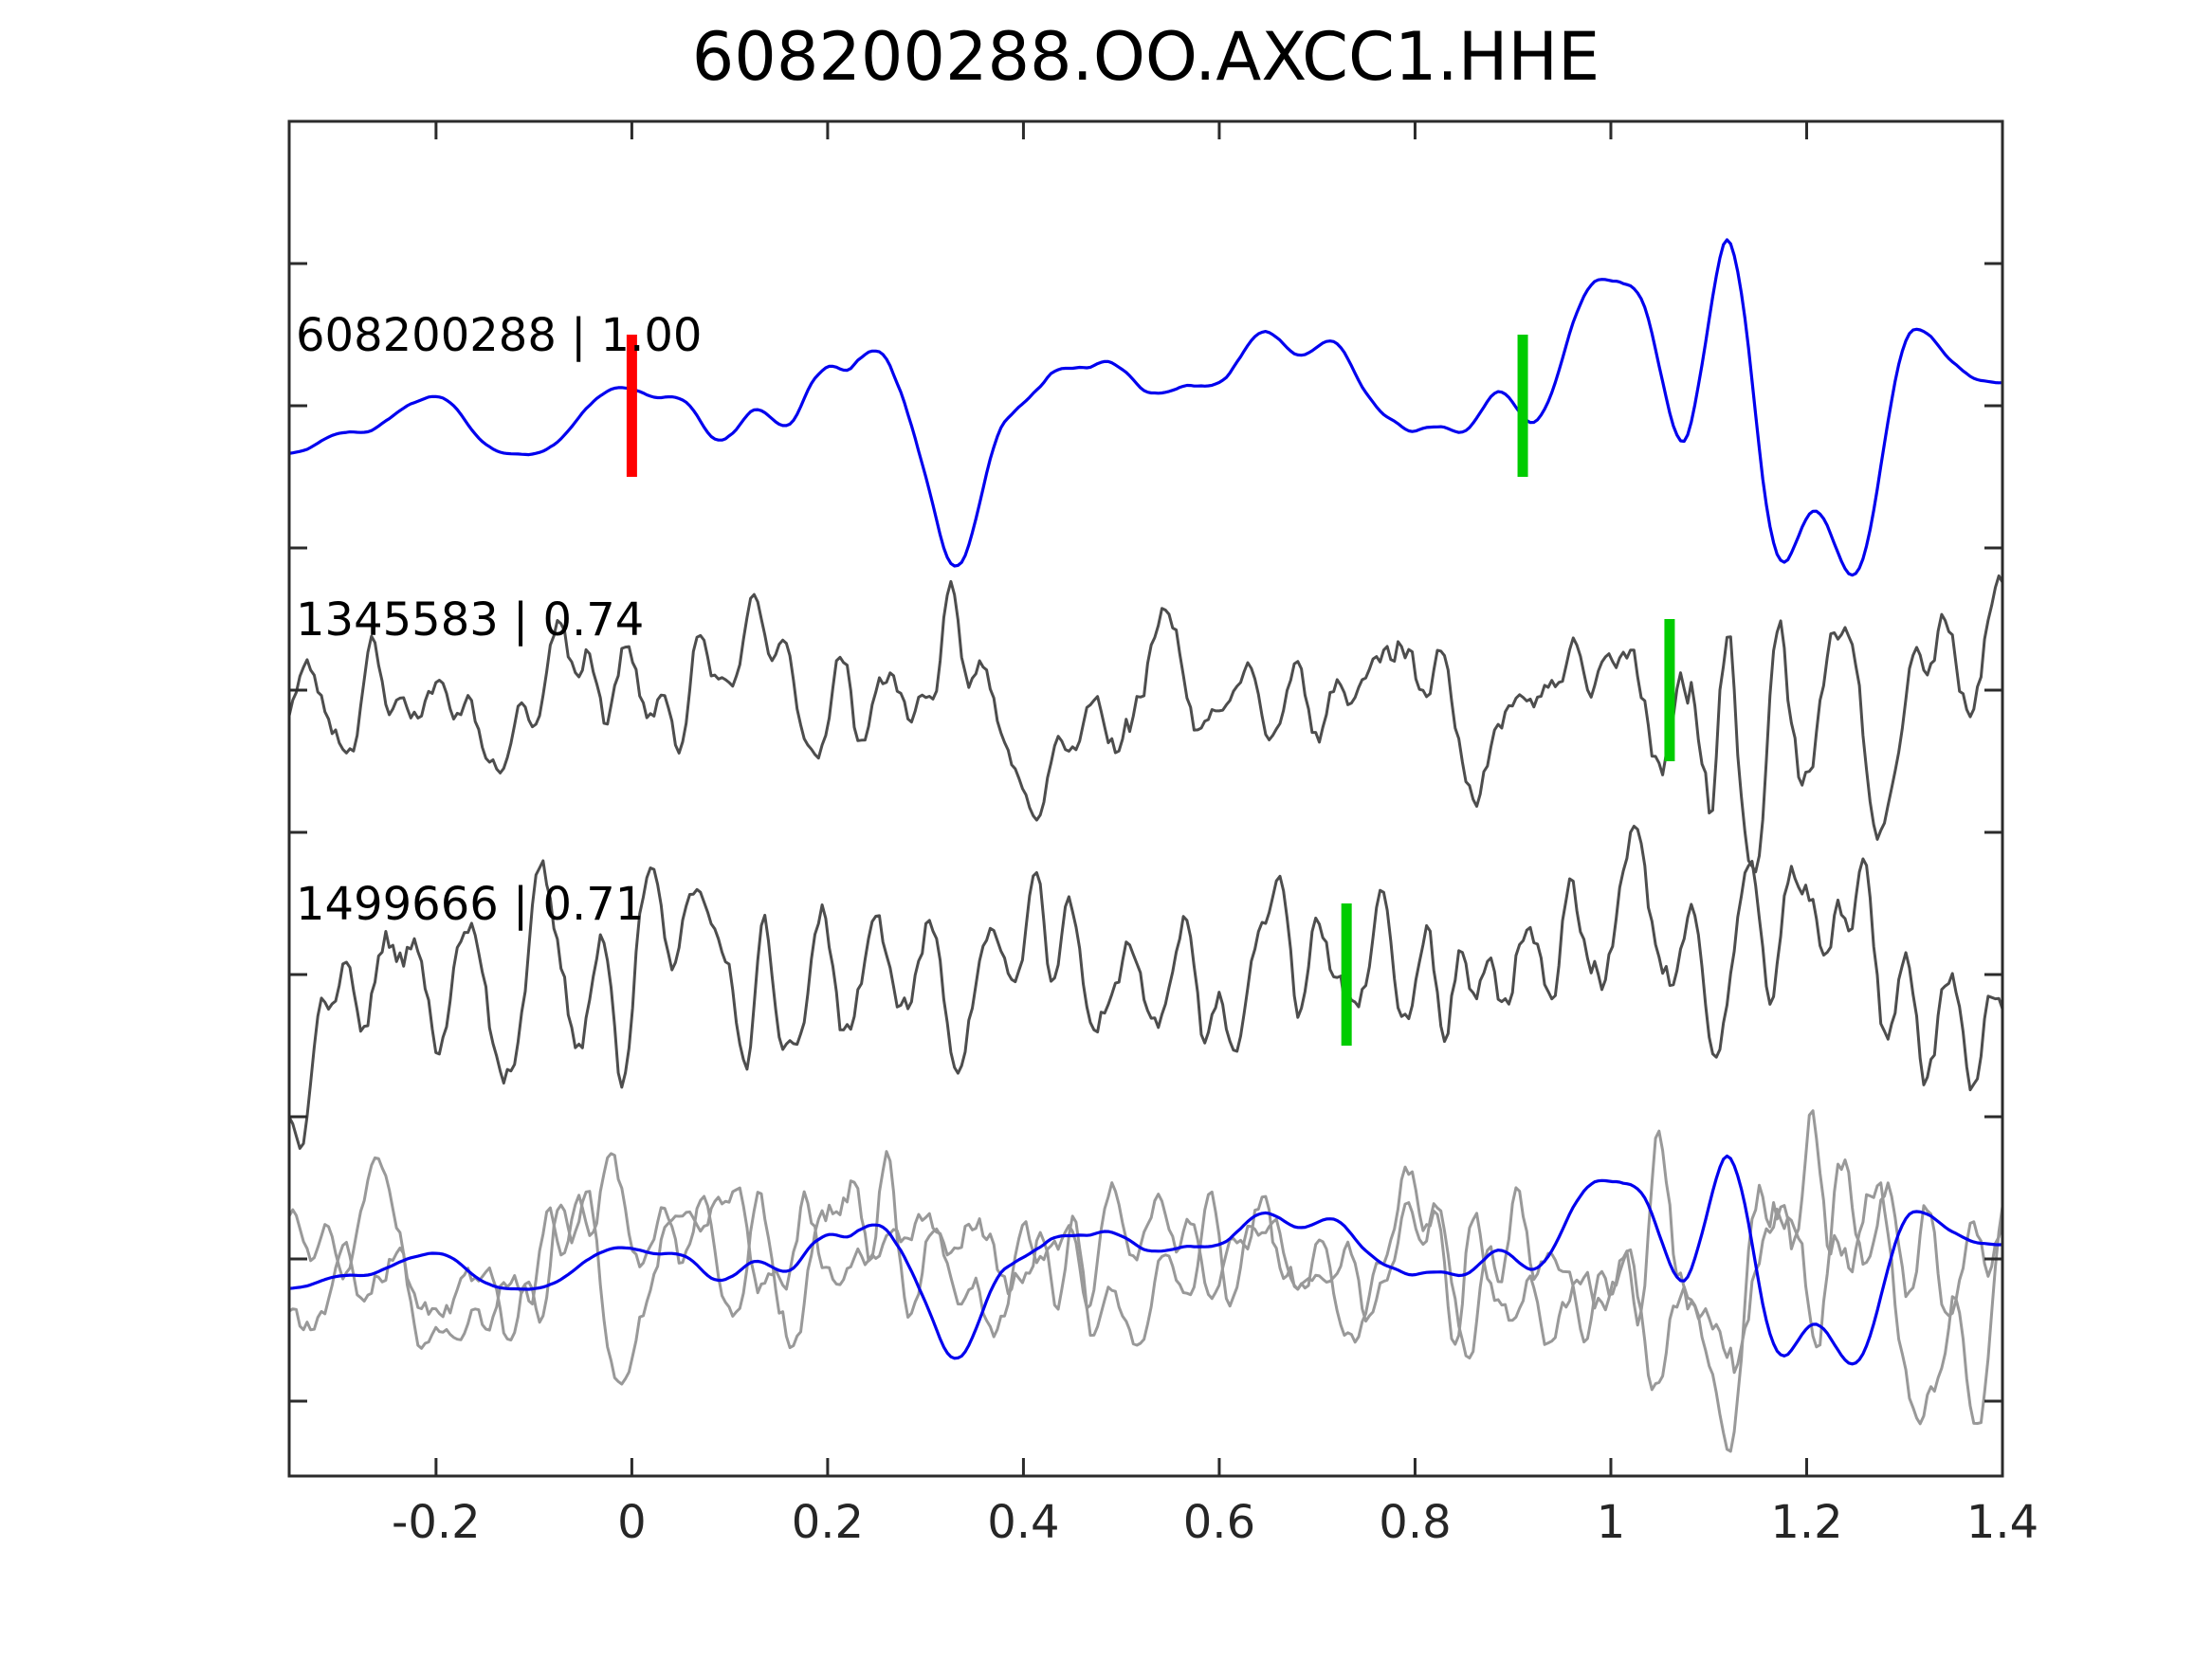 The width and height of the screenshot is (2212, 1659). Describe the element at coordinates (1145, 57) in the screenshot. I see `chart-title: 608200288.OO.AXCC1.HHE` at that location.